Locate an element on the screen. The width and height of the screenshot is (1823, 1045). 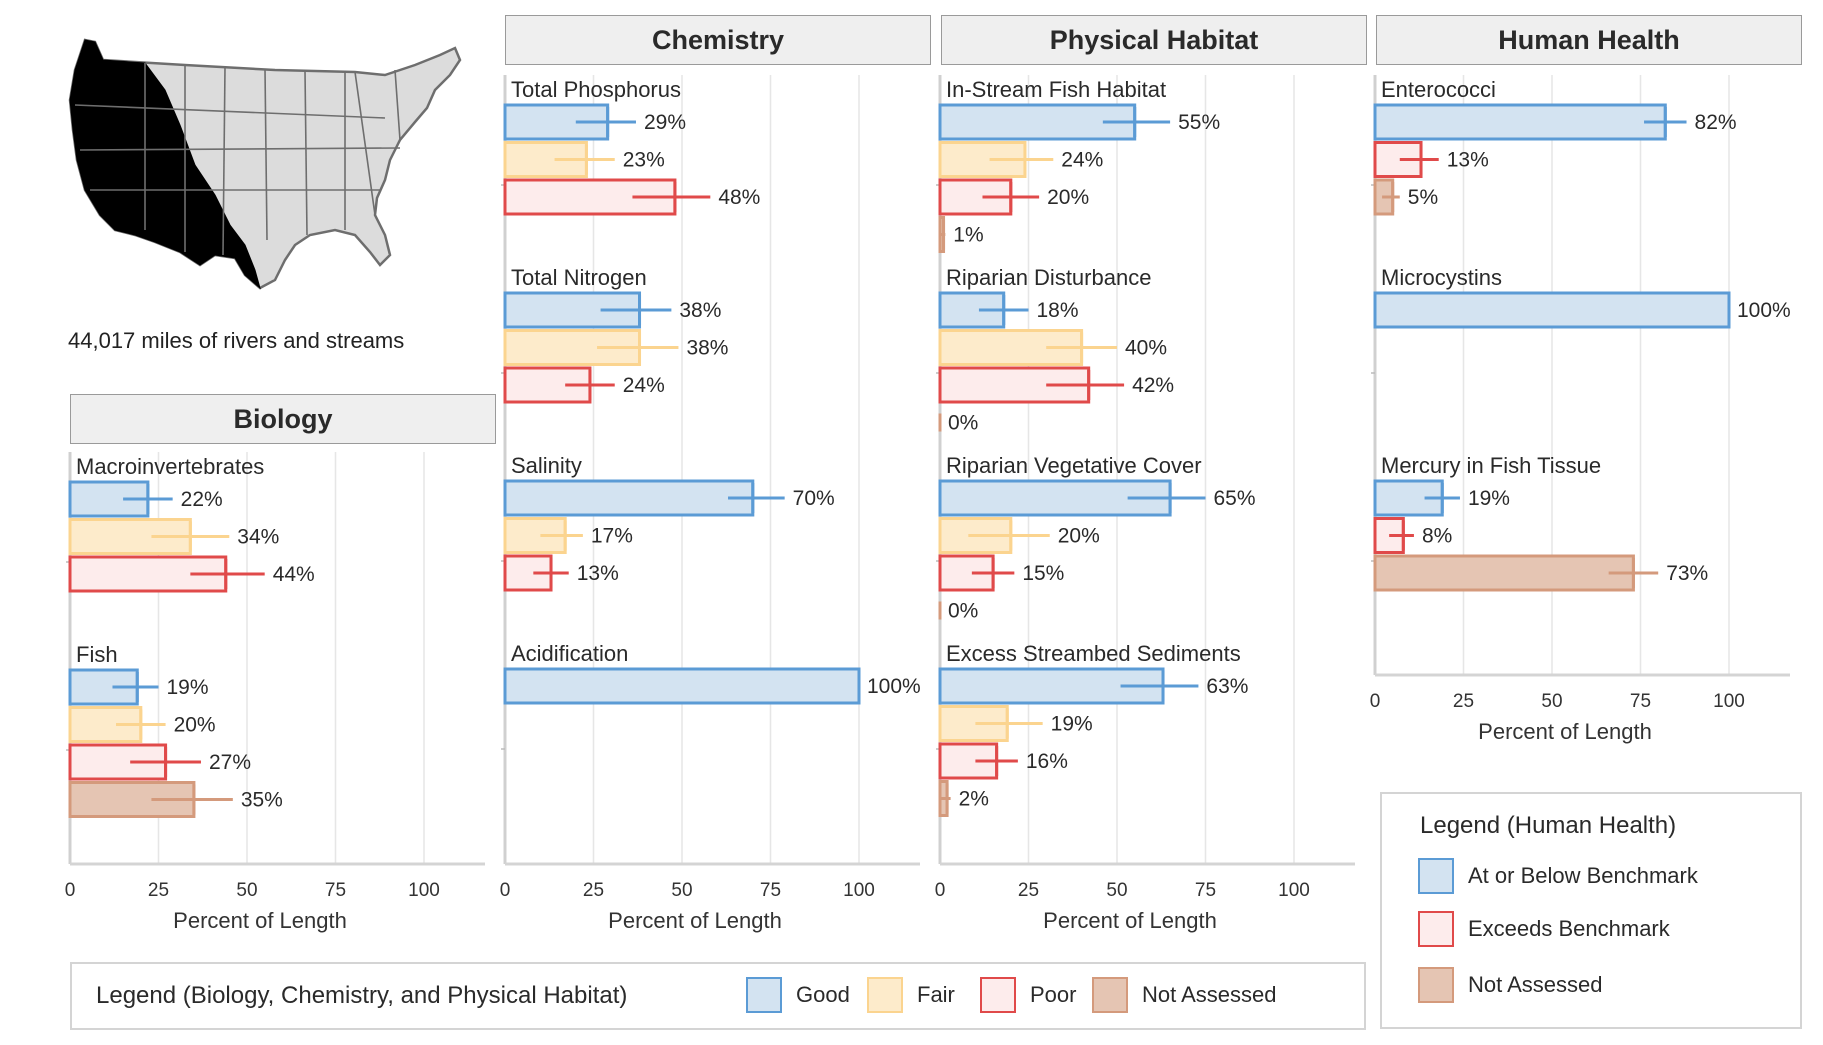
legend-hh-item-exceeds: Exceeds Benchmark is located at coordinates (1544, 929).